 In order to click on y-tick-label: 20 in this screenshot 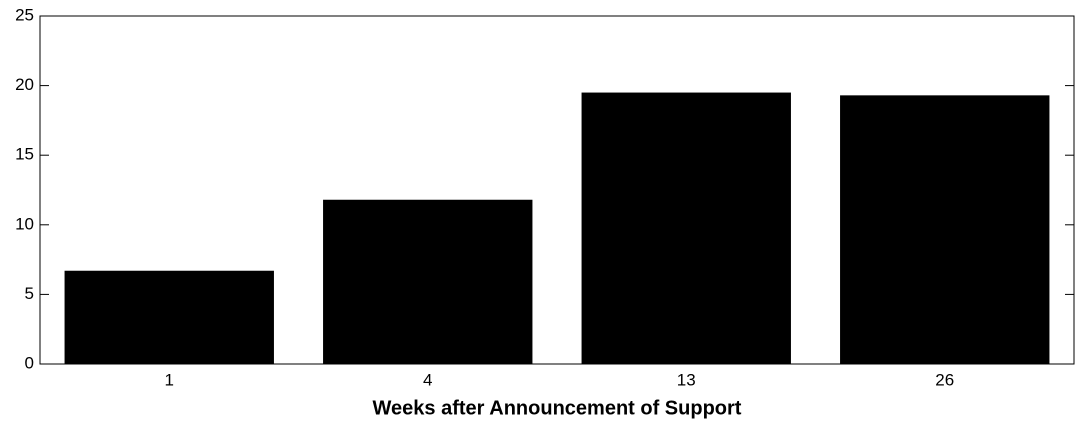, I will do `click(24, 84)`.